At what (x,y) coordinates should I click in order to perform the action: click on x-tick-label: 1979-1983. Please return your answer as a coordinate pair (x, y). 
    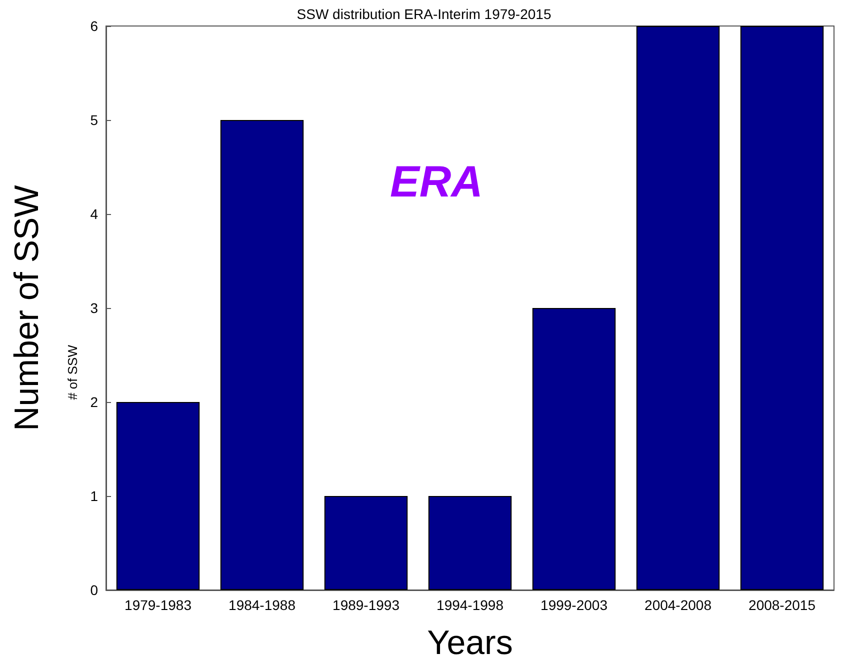
    Looking at the image, I should click on (158, 605).